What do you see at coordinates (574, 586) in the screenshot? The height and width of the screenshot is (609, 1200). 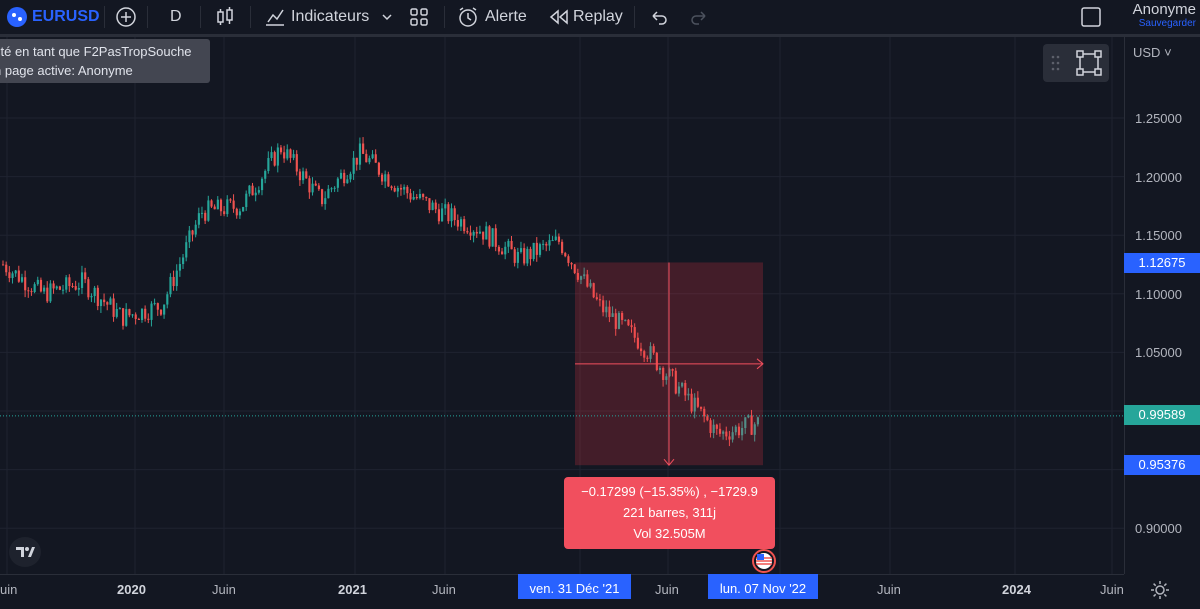 I see `measure-start-date-label: ven. 31 Déc '21` at bounding box center [574, 586].